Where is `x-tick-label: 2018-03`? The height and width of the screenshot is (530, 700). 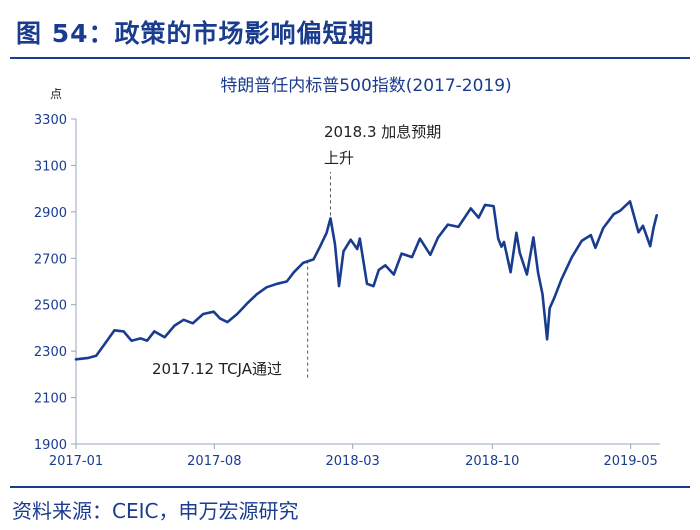
x-tick-label: 2018-03 is located at coordinates (353, 461).